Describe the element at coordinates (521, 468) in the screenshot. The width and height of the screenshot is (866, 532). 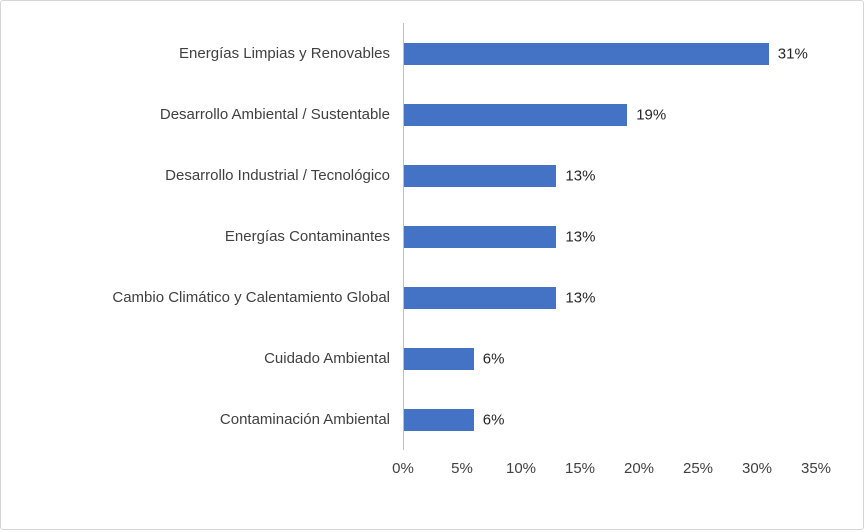
I see `x-axis-tick-label: 10%` at that location.